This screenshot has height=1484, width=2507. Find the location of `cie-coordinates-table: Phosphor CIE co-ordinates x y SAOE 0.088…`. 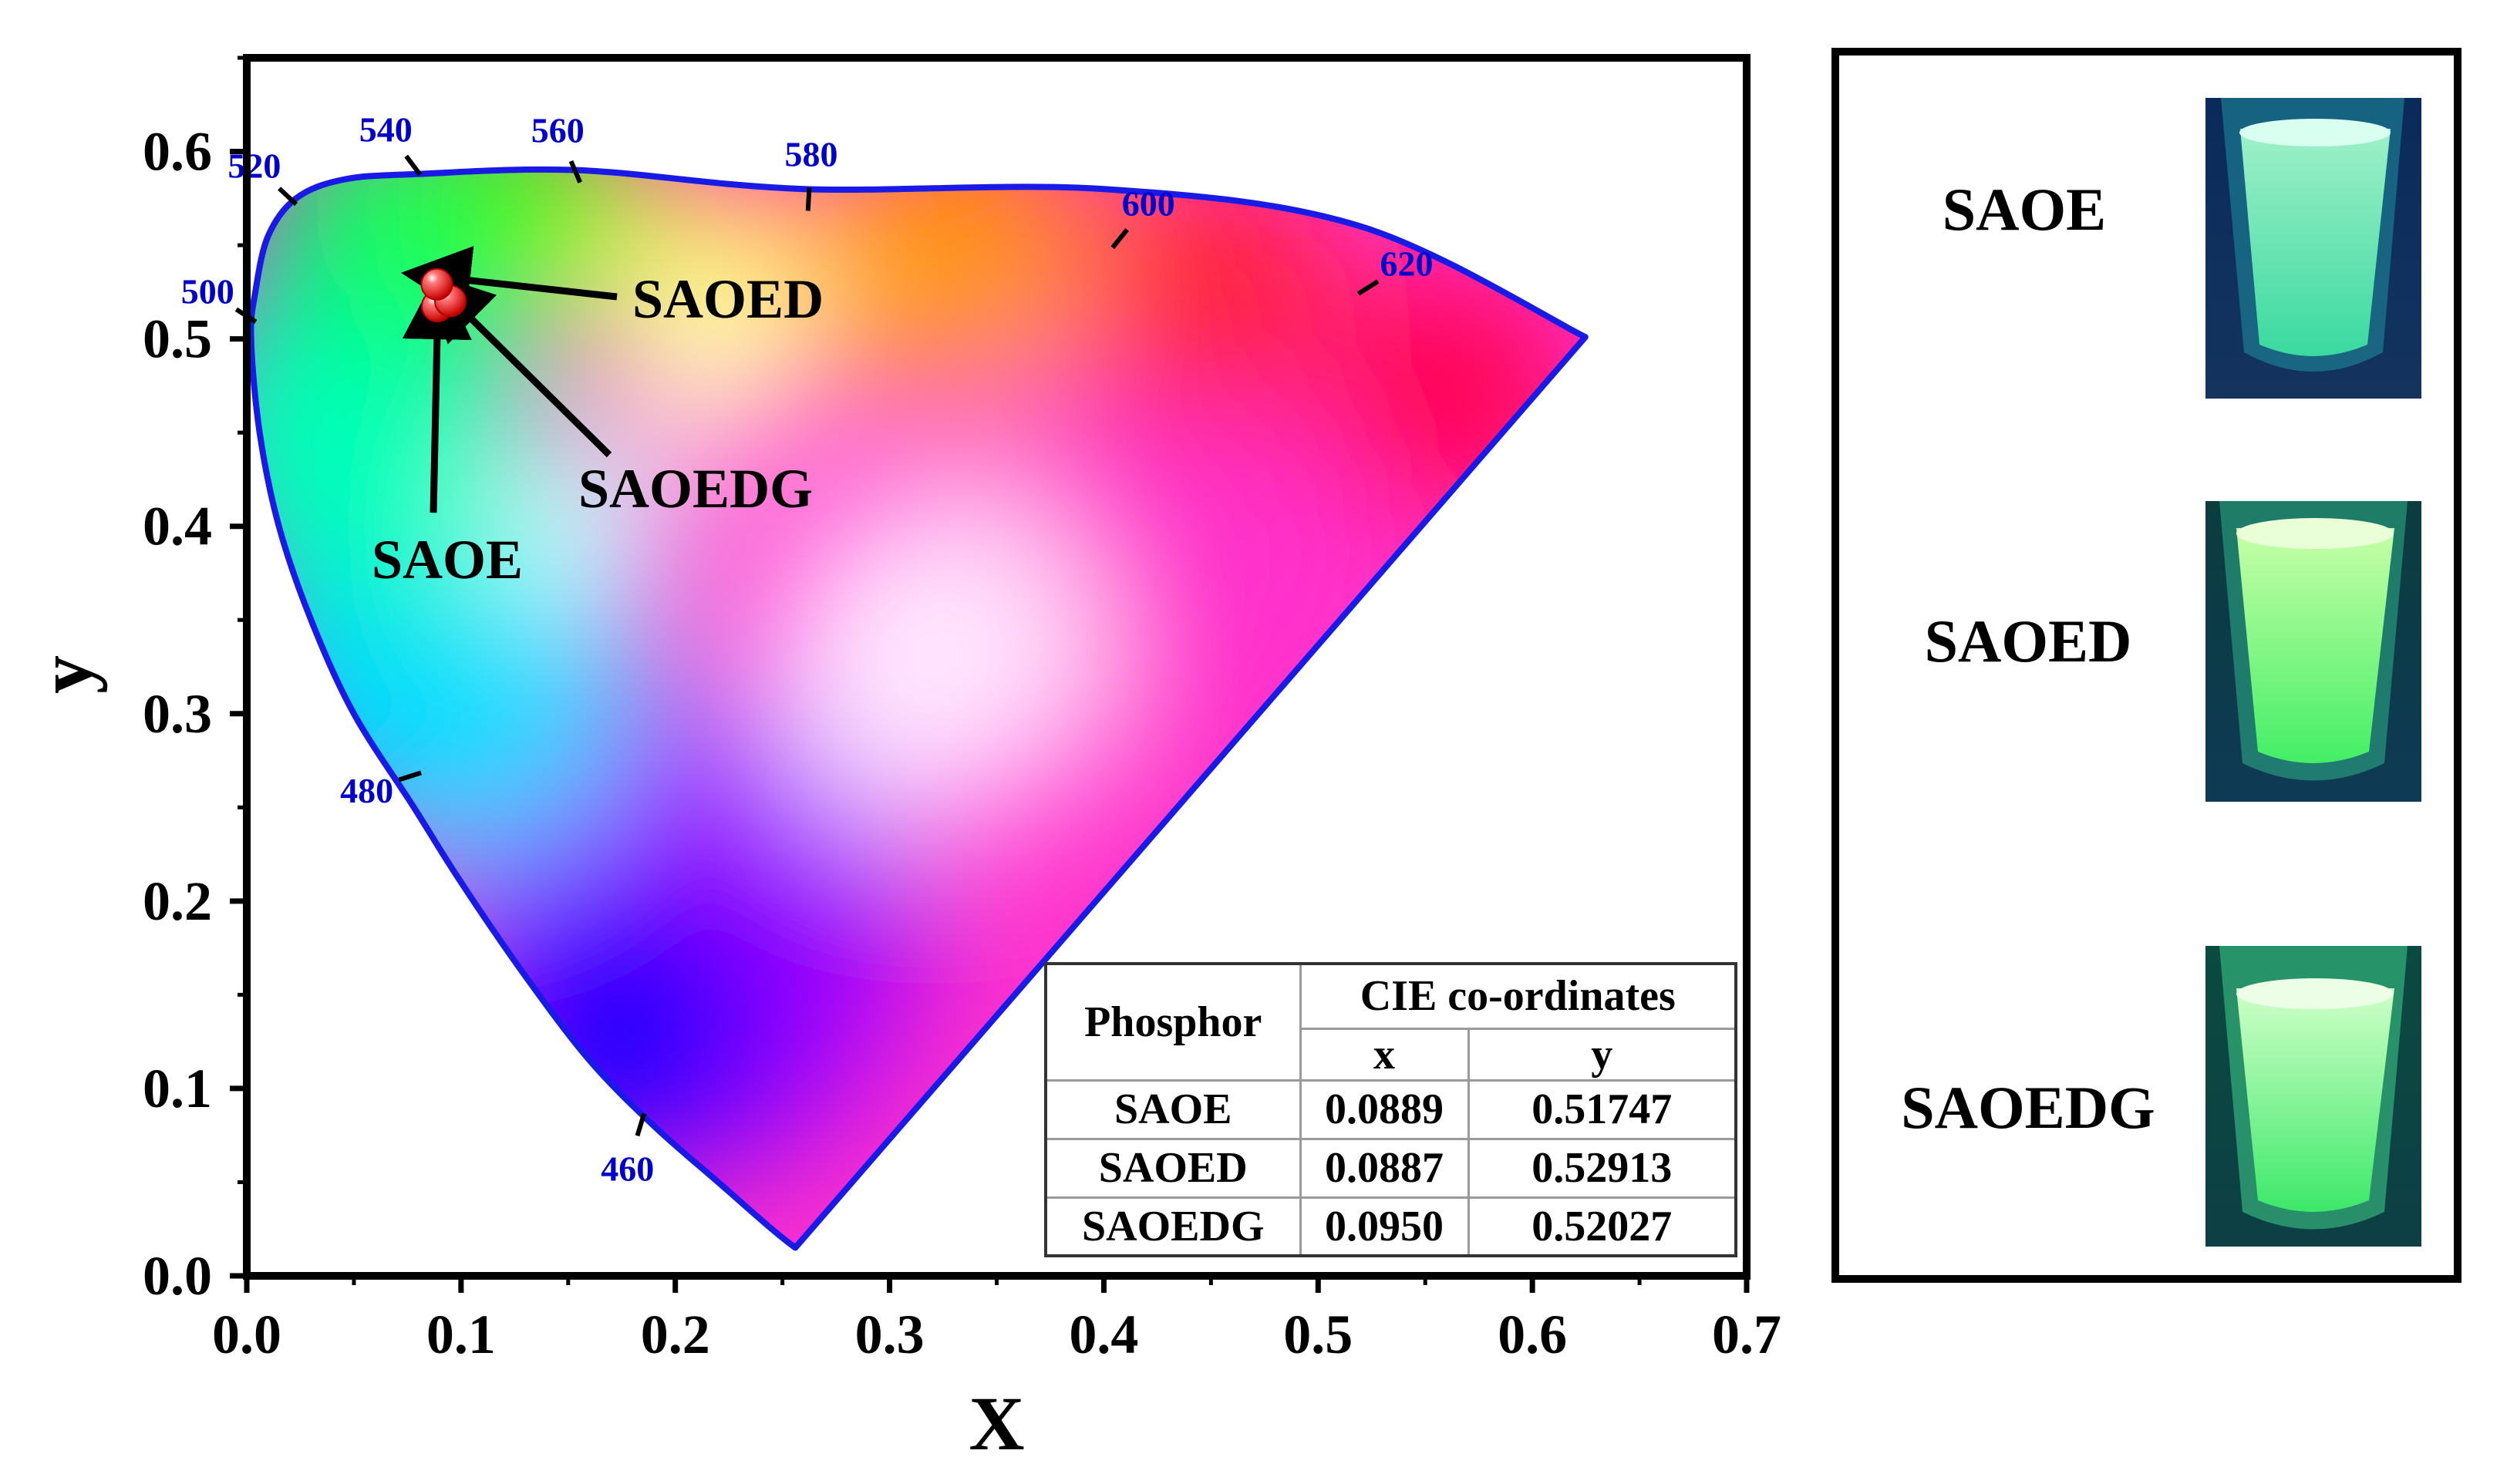

cie-coordinates-table: Phosphor CIE co-ordinates x y SAOE 0.088… is located at coordinates (1390, 1109).